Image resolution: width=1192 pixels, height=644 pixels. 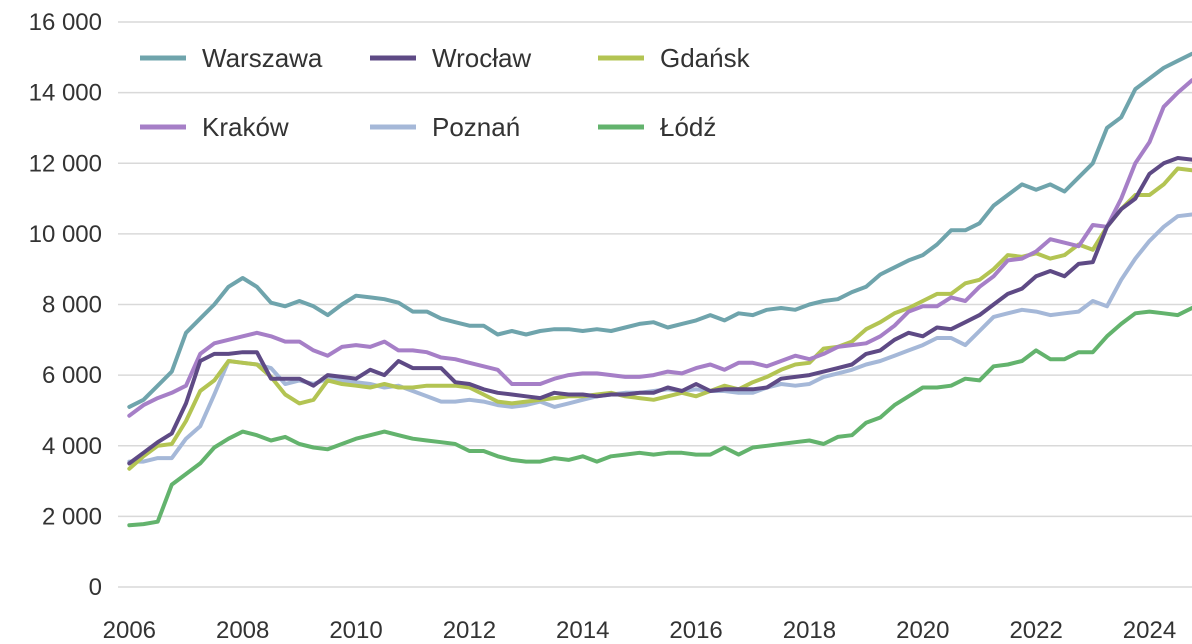 What do you see at coordinates (242, 630) in the screenshot?
I see `x-tick-label: 2008` at bounding box center [242, 630].